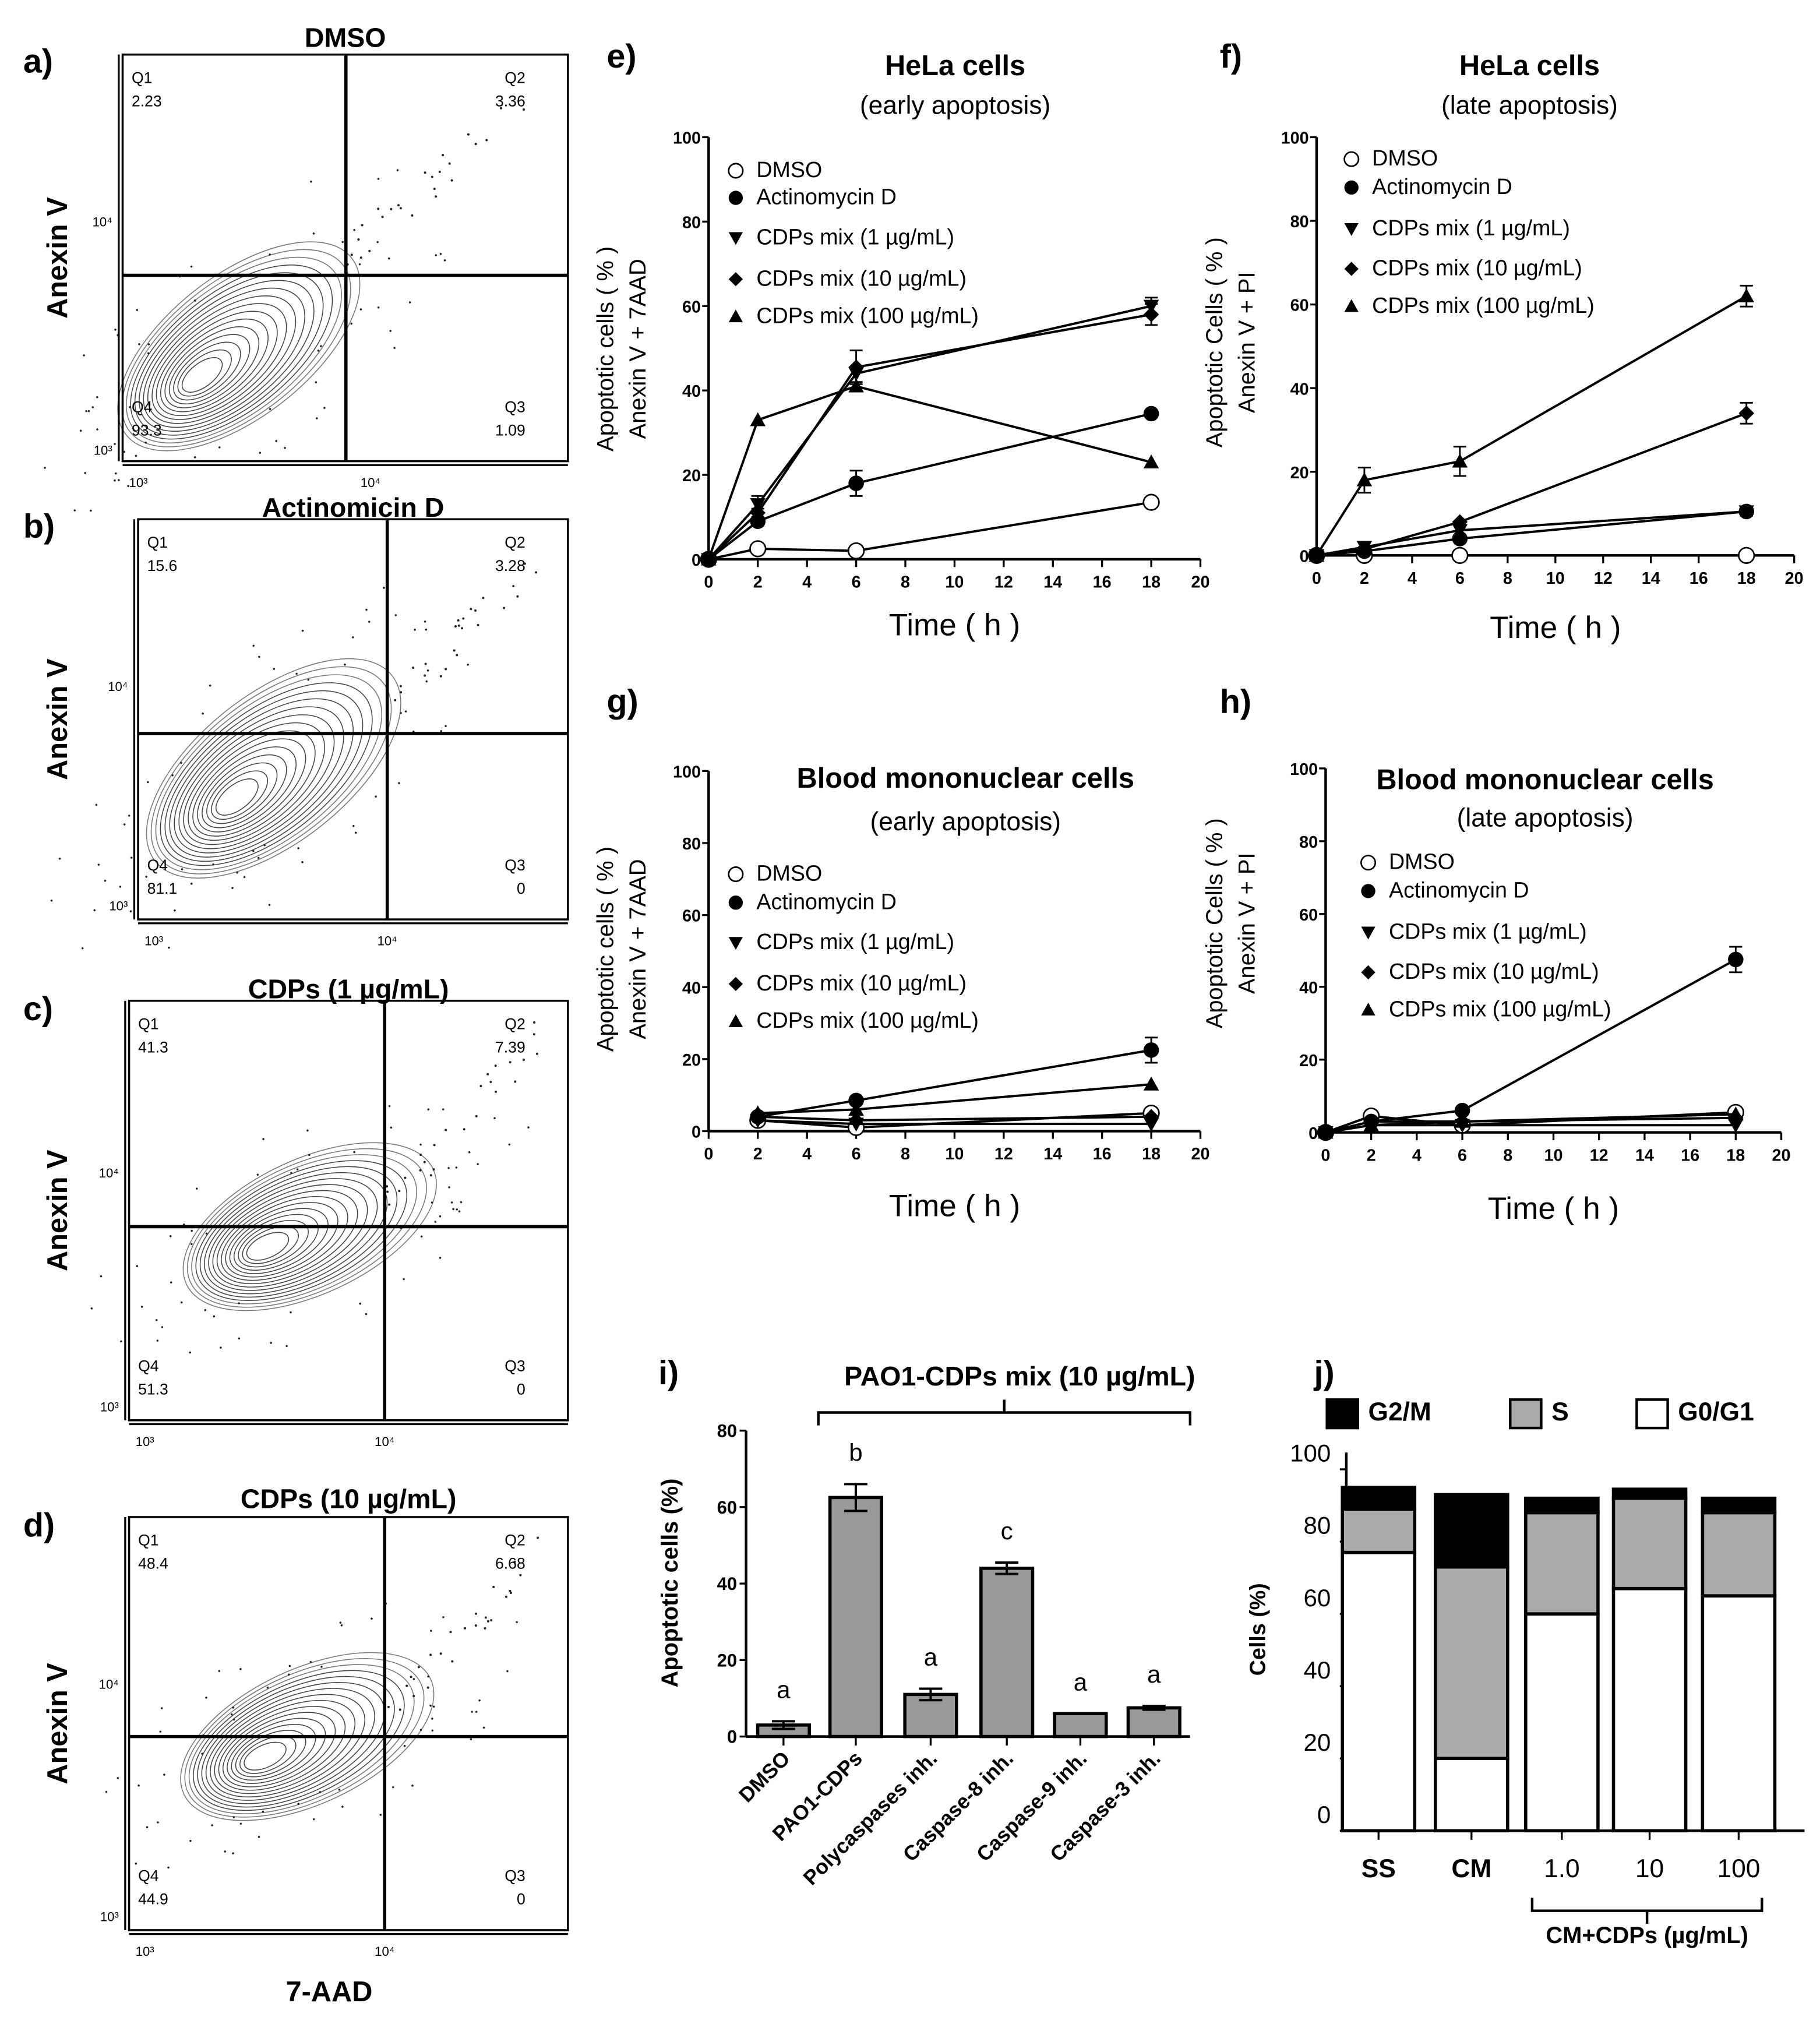 The height and width of the screenshot is (2017, 1820). I want to click on x-tick-label: 1.0, so click(1562, 1868).